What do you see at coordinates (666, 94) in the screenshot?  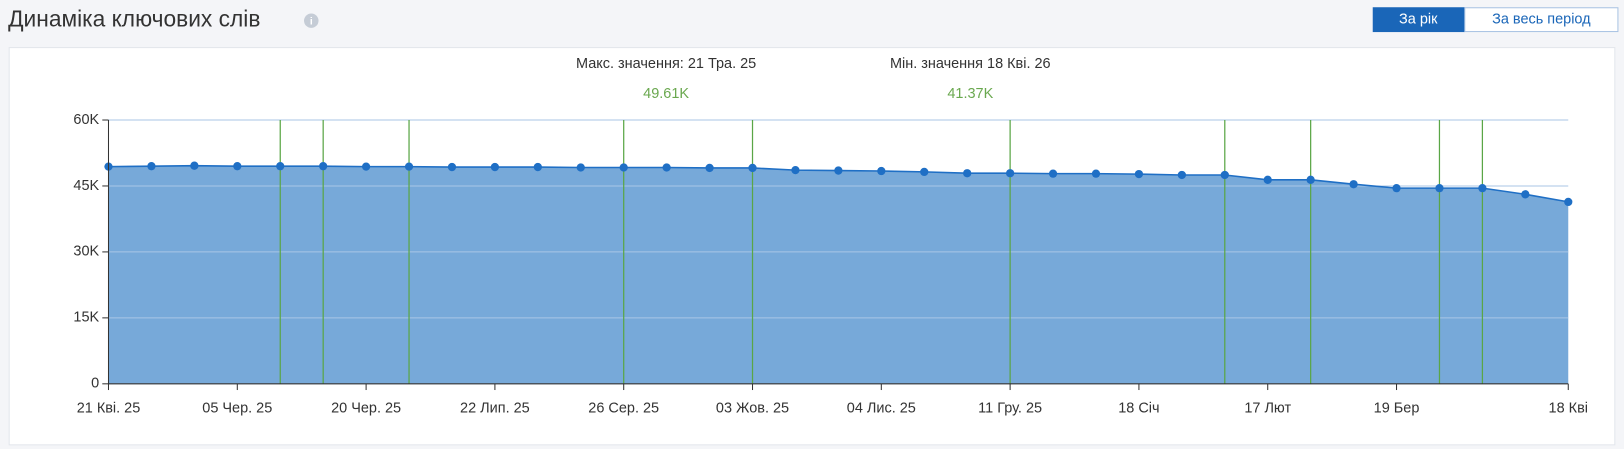 I see `max-value: 49.61K` at bounding box center [666, 94].